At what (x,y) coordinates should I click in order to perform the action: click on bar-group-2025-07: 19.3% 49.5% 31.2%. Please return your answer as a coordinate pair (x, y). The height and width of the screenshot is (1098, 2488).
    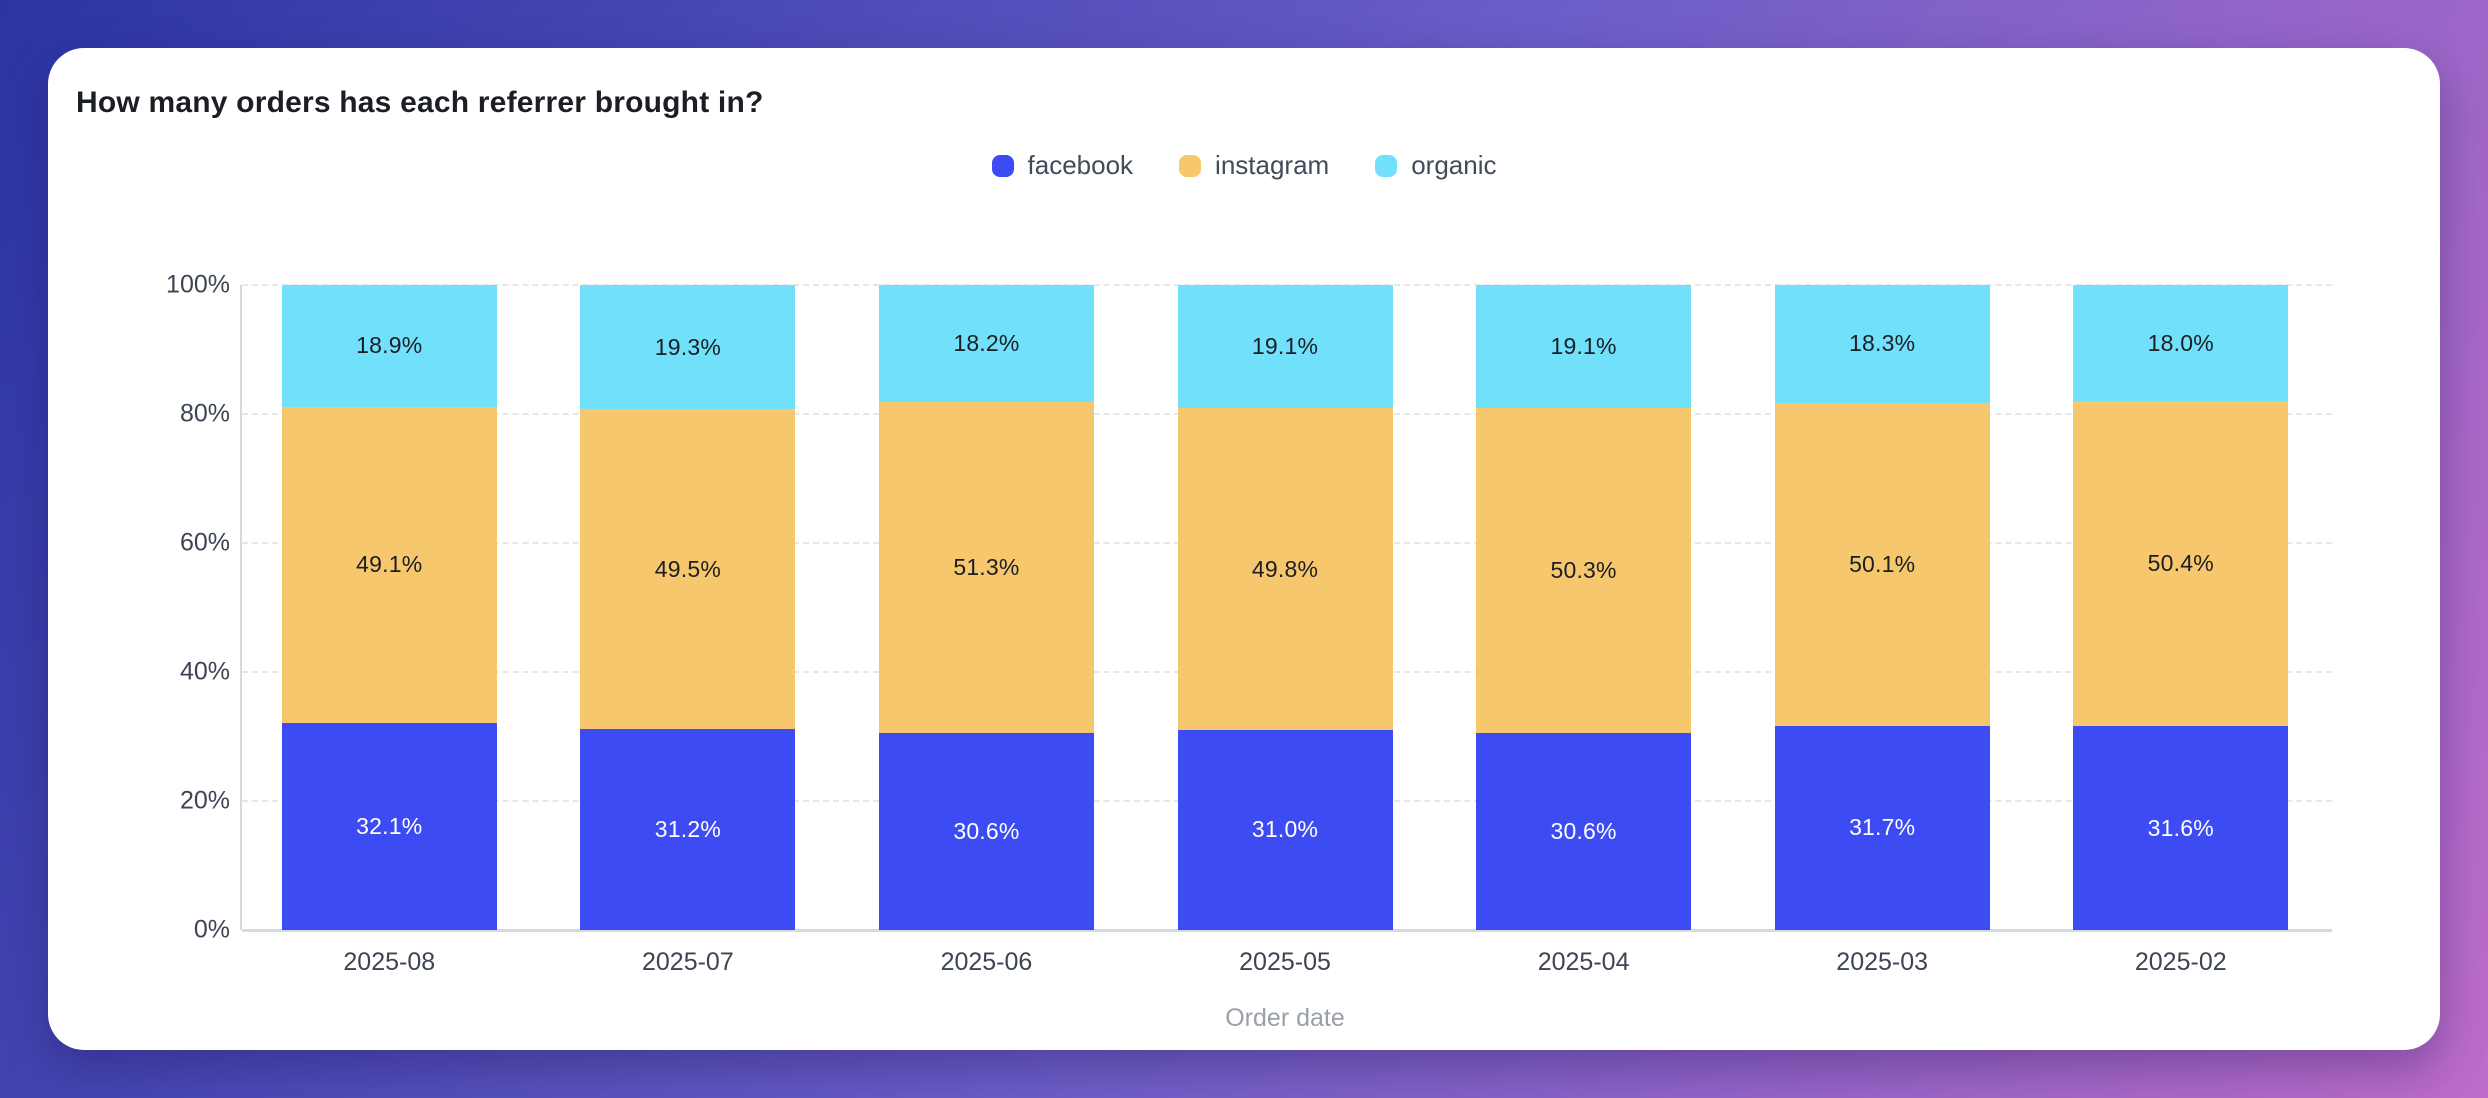
    Looking at the image, I should click on (688, 607).